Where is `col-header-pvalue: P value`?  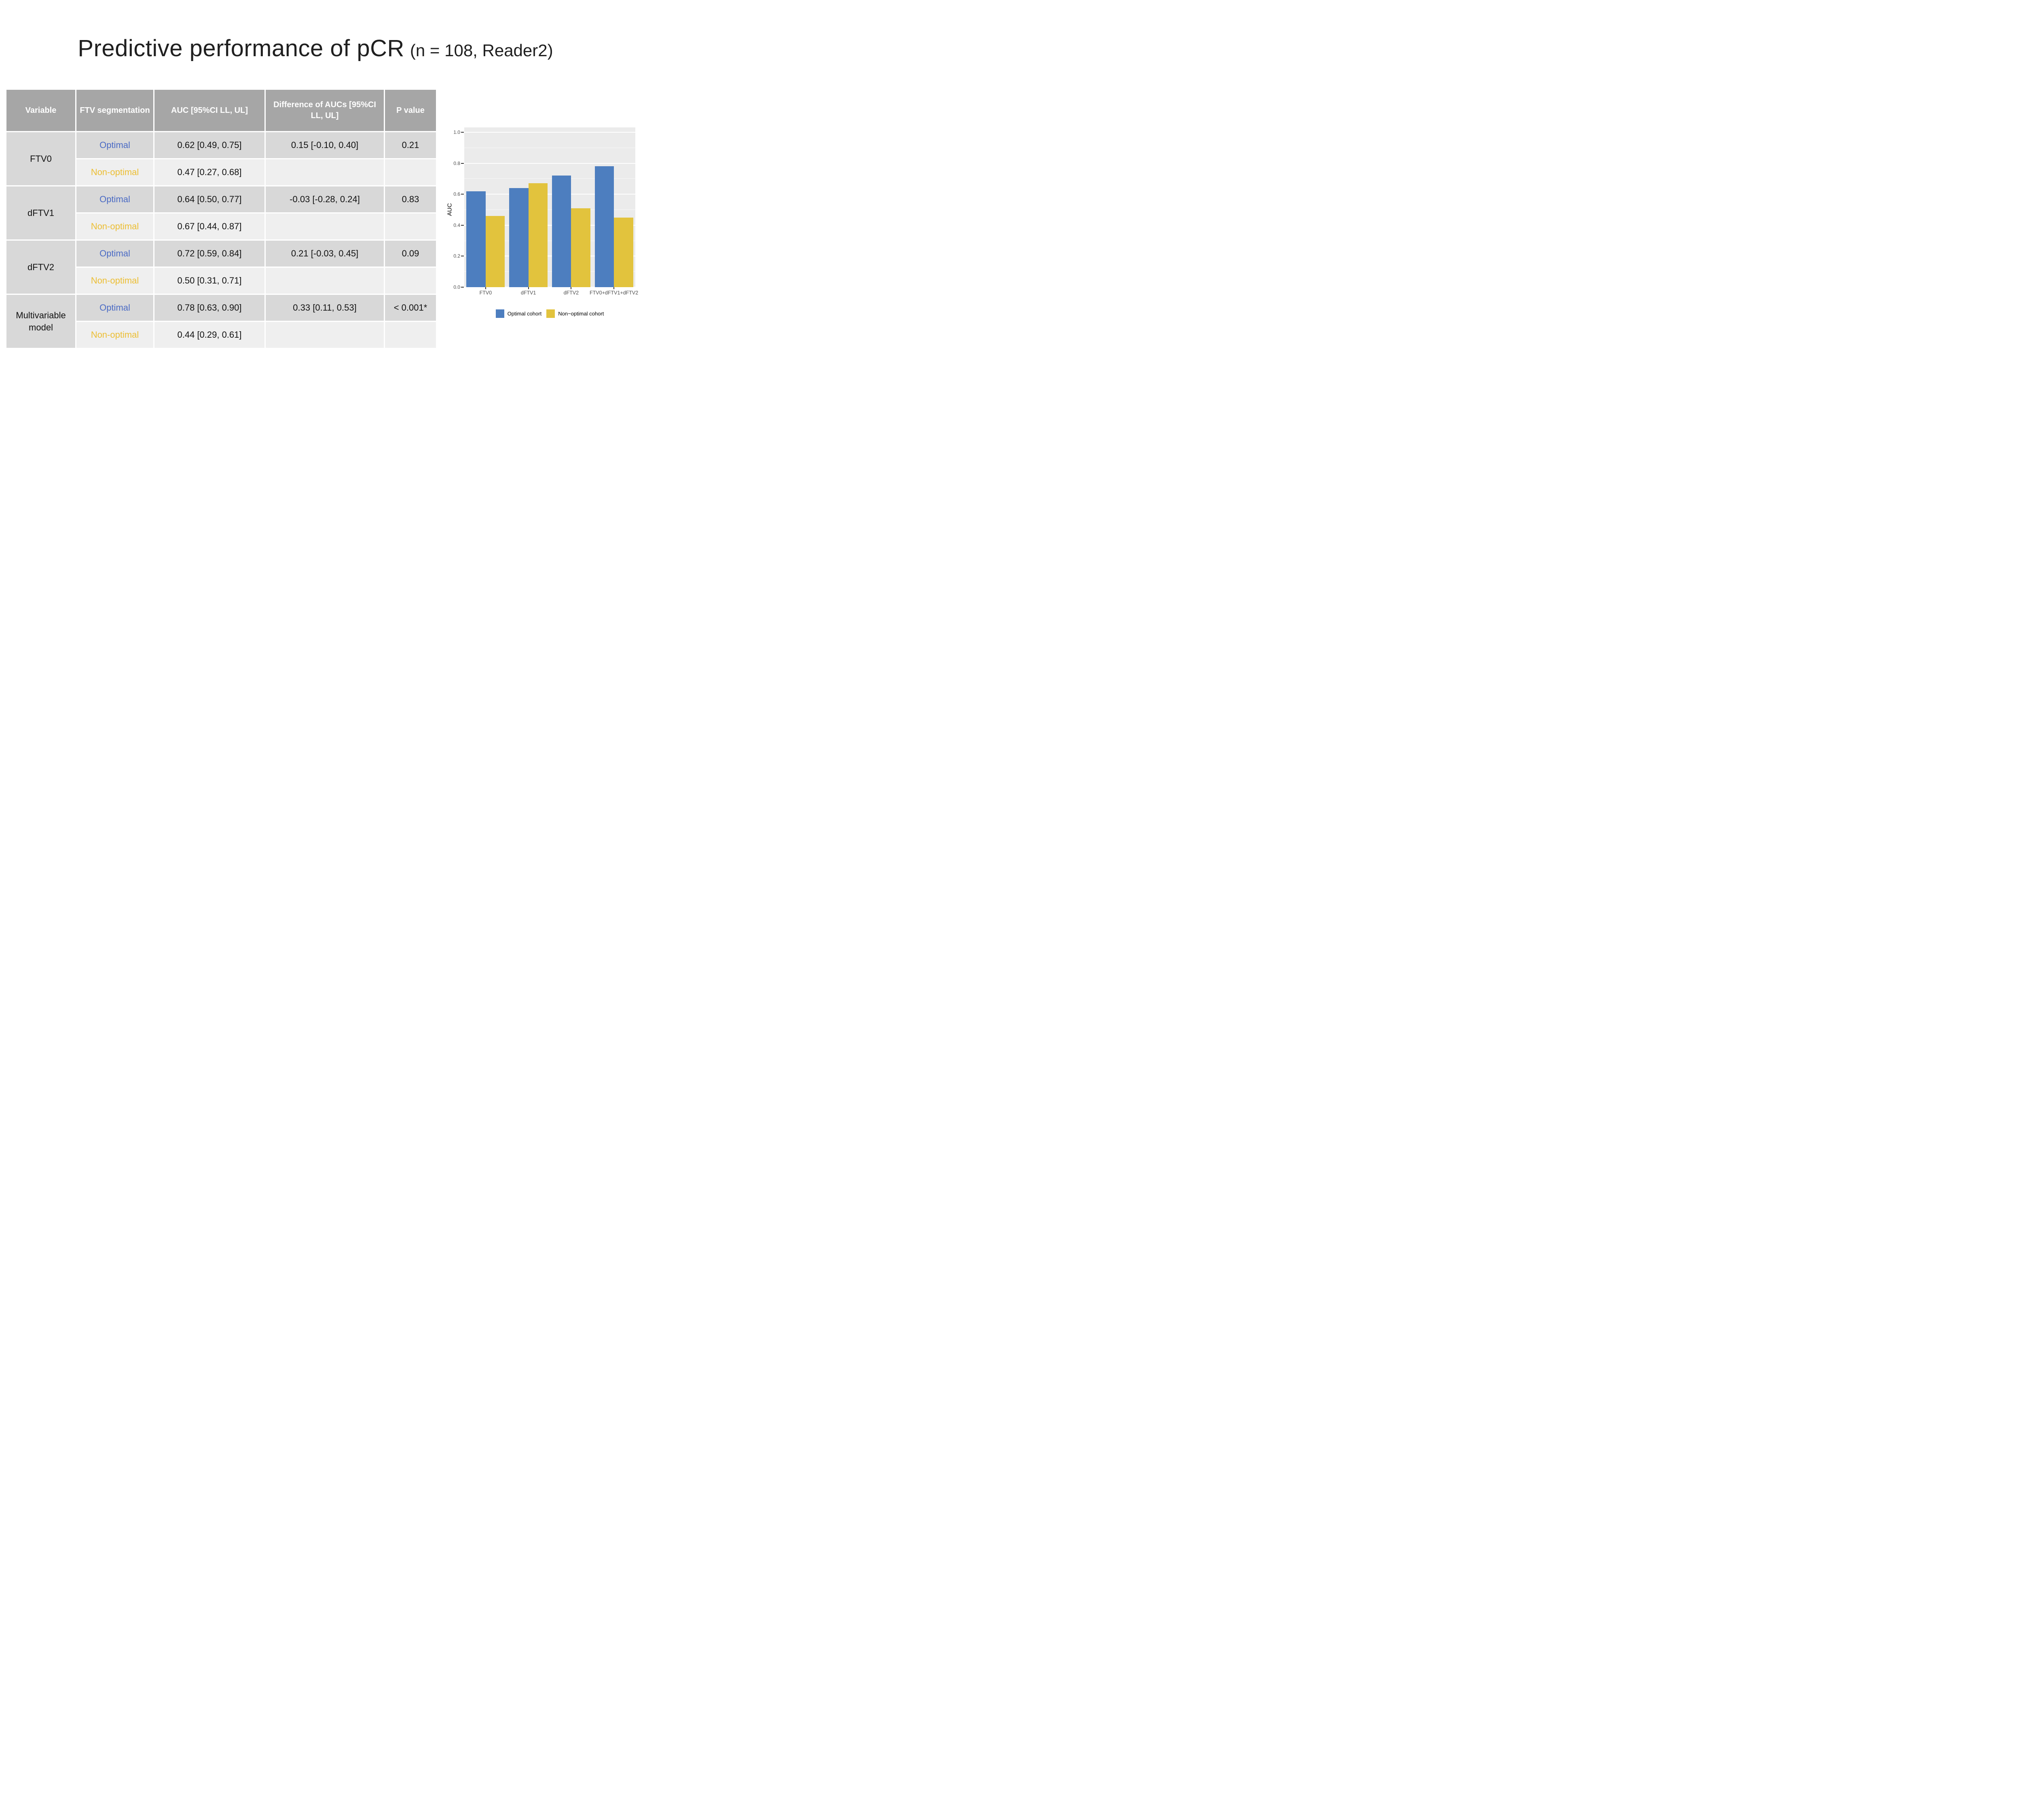 col-header-pvalue: P value is located at coordinates (410, 110).